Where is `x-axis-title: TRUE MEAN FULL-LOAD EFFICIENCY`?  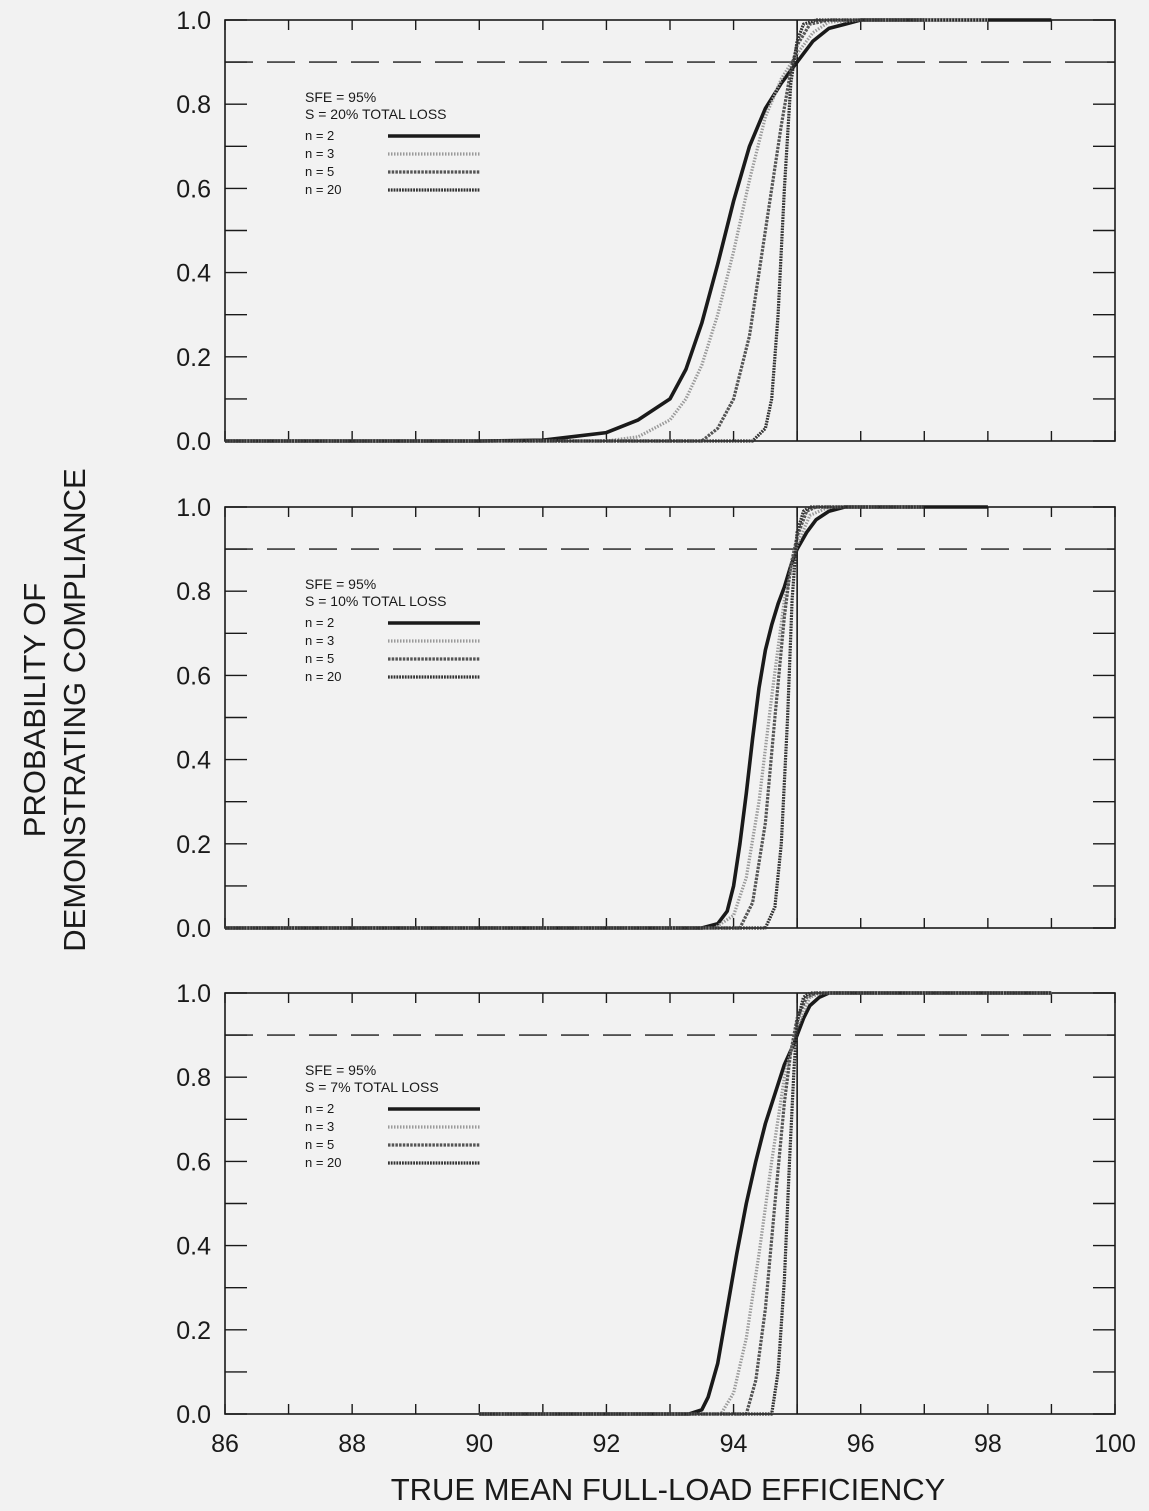
x-axis-title: TRUE MEAN FULL-LOAD EFFICIENCY is located at coordinates (668, 1489).